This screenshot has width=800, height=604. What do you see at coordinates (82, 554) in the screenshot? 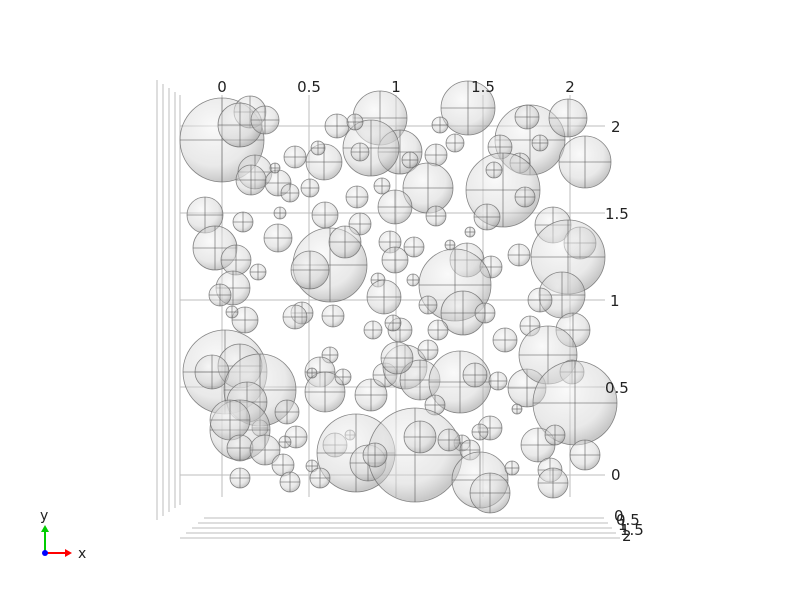
I see `triad-x-label: x` at bounding box center [82, 554].